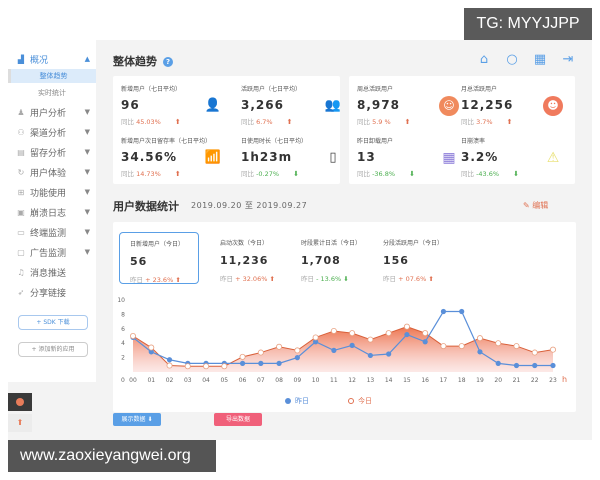 The width and height of the screenshot is (600, 480). I want to click on users-icon: ♟, so click(21, 112).